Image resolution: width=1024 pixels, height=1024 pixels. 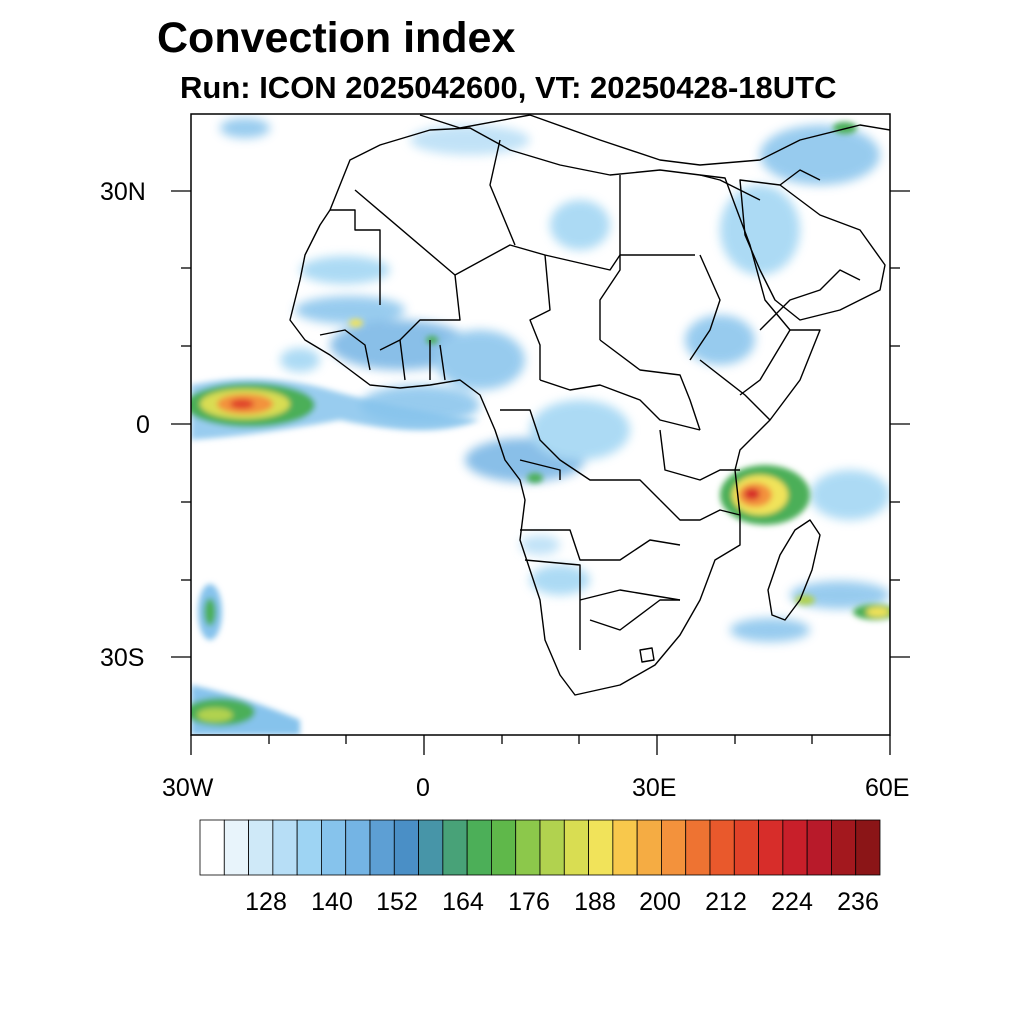 What do you see at coordinates (654, 140) in the screenshot?
I see `mediterranean-coast` at bounding box center [654, 140].